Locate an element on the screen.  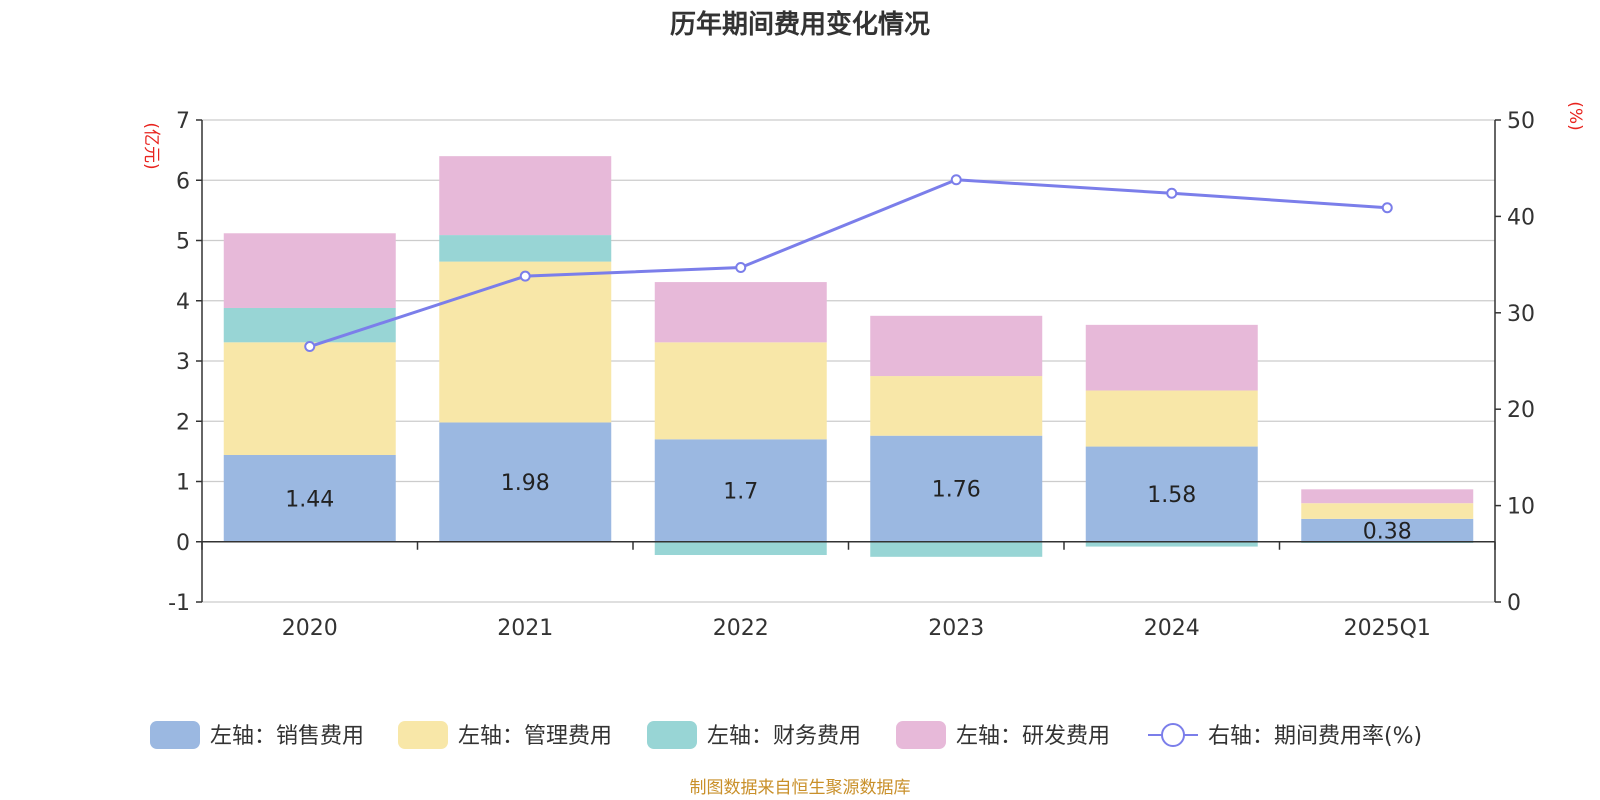
bar-data-label: 0.38 is located at coordinates (1387, 531).